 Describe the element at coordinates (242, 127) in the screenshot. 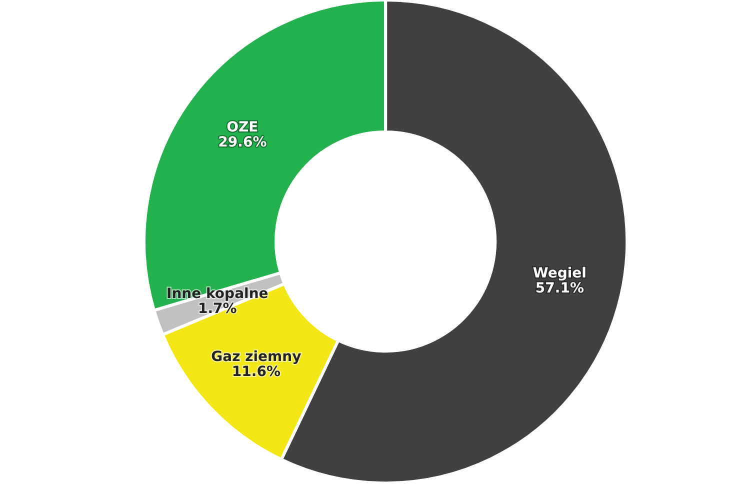

I see `slice-label: OZE` at that location.